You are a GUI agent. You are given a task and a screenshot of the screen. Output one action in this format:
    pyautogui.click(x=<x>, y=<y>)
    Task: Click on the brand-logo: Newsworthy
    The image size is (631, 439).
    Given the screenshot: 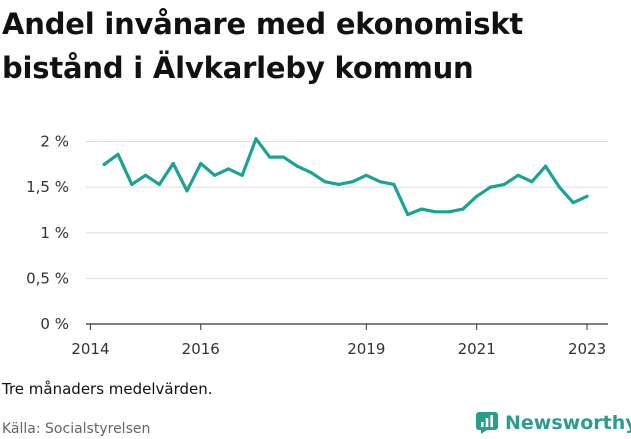 What is the action you would take?
    pyautogui.click(x=553, y=423)
    